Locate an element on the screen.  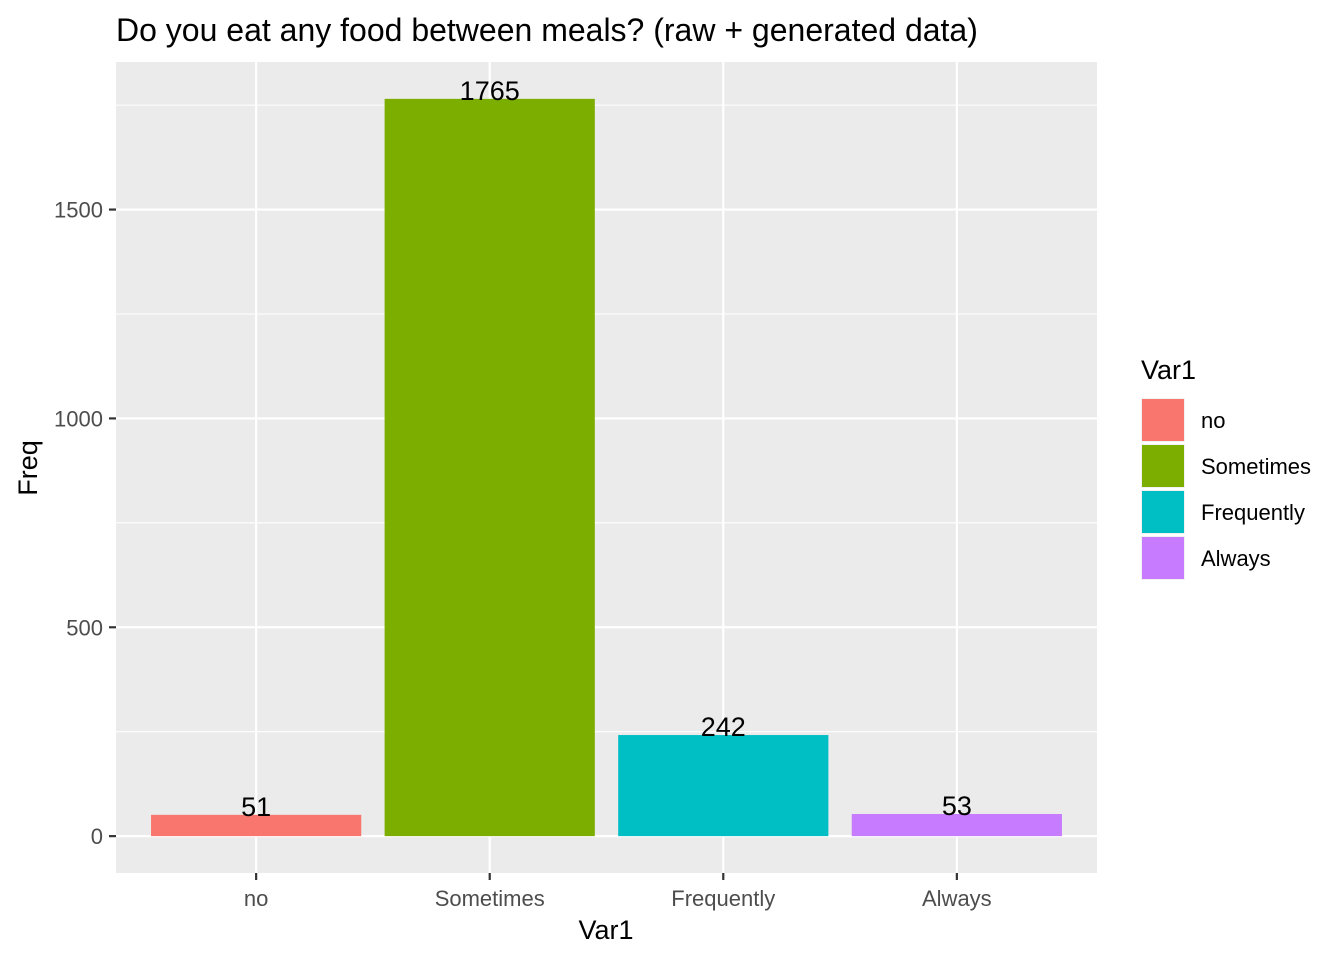
bar-no is located at coordinates (256, 825).